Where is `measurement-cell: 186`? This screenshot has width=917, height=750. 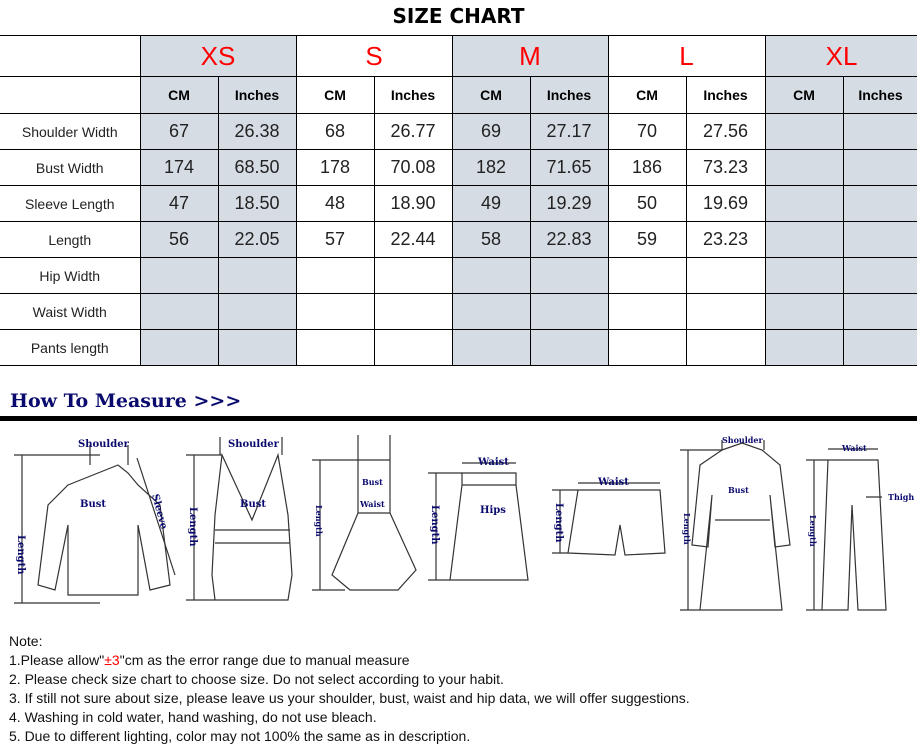 measurement-cell: 186 is located at coordinates (647, 167).